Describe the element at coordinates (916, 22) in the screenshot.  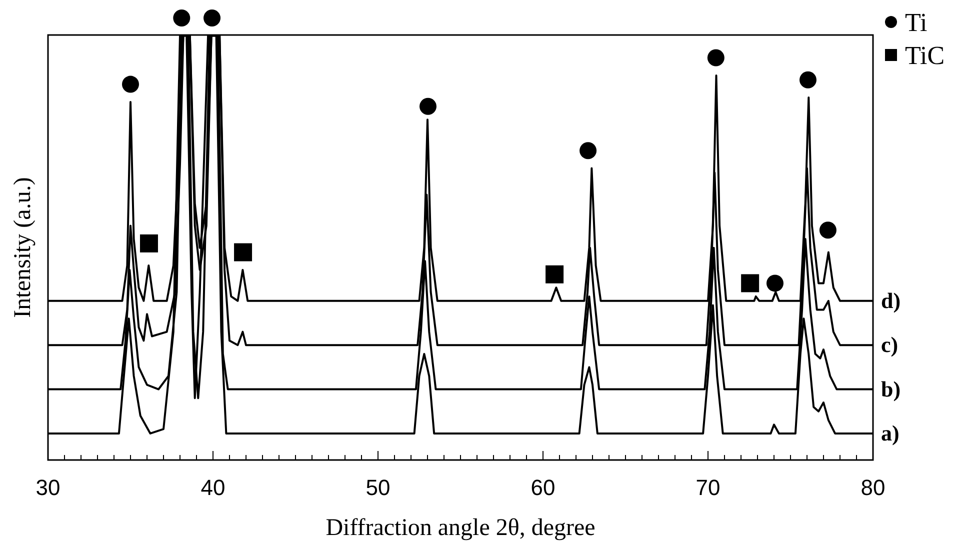
I see `legend-label: Ti` at that location.